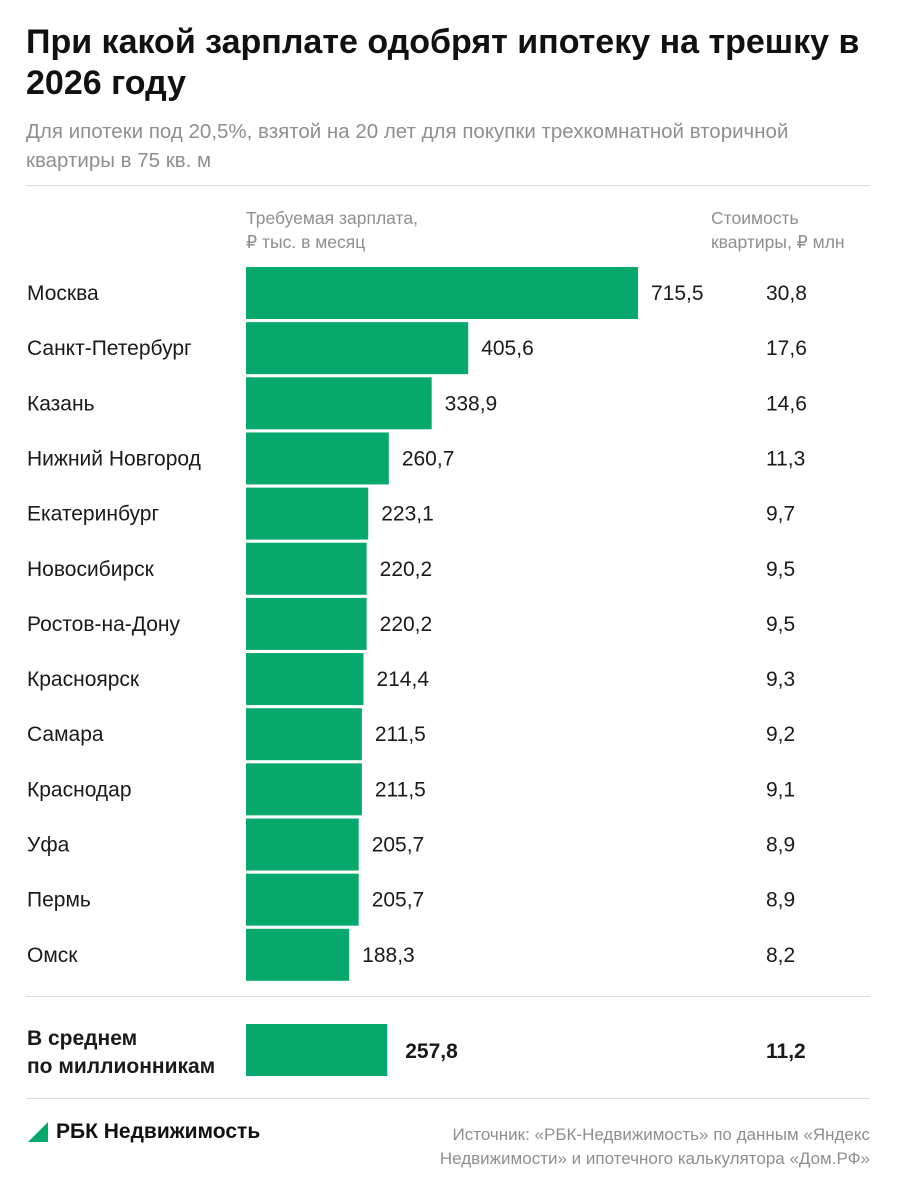  I want to click on value-label-5: 220,2, so click(406, 569).